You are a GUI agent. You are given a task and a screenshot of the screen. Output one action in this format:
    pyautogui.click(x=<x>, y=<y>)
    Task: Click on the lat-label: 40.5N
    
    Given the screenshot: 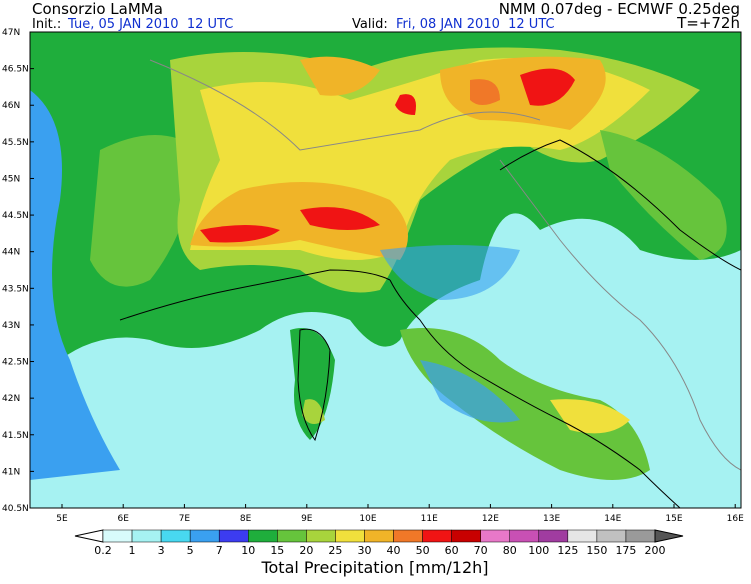 What is the action you would take?
    pyautogui.click(x=15, y=509)
    